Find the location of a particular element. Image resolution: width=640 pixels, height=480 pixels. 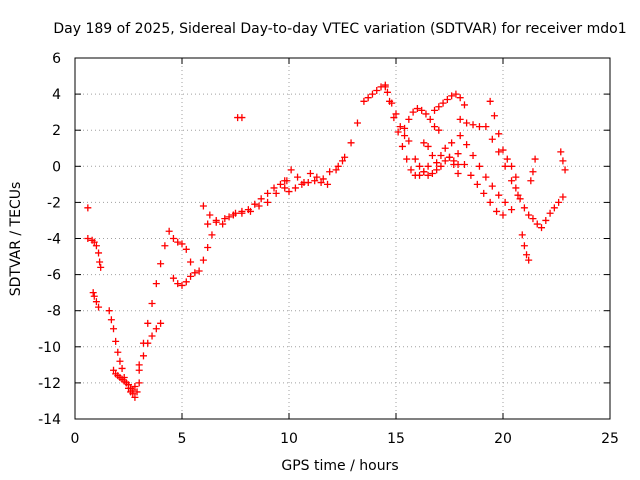

series-long-descent-a is located at coordinates (477, 179).